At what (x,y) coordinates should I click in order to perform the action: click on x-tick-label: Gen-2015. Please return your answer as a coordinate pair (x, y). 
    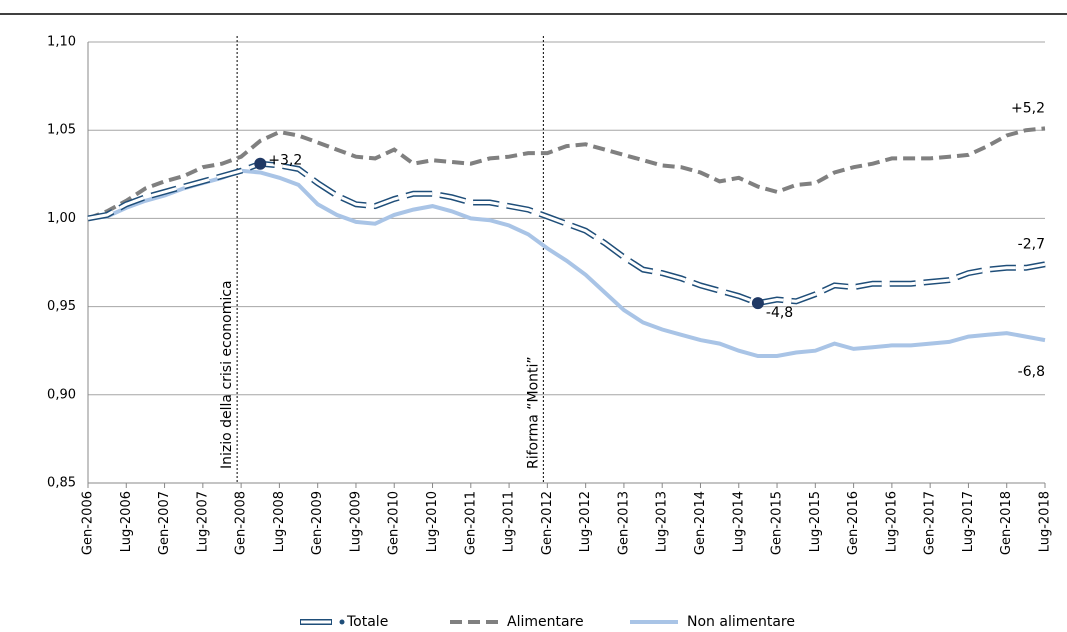
    Looking at the image, I should click on (777, 523).